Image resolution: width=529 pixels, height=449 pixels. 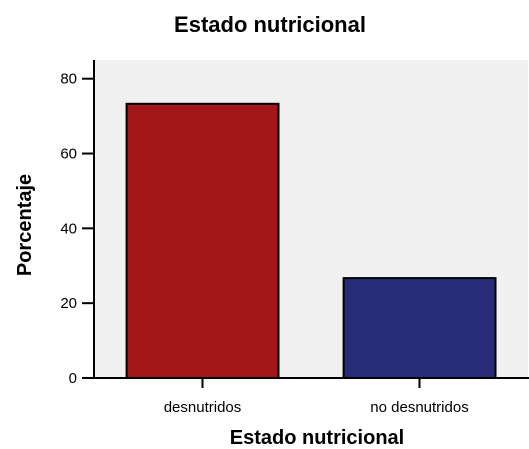 What do you see at coordinates (68, 228) in the screenshot?
I see `y-tick-label: 40` at bounding box center [68, 228].